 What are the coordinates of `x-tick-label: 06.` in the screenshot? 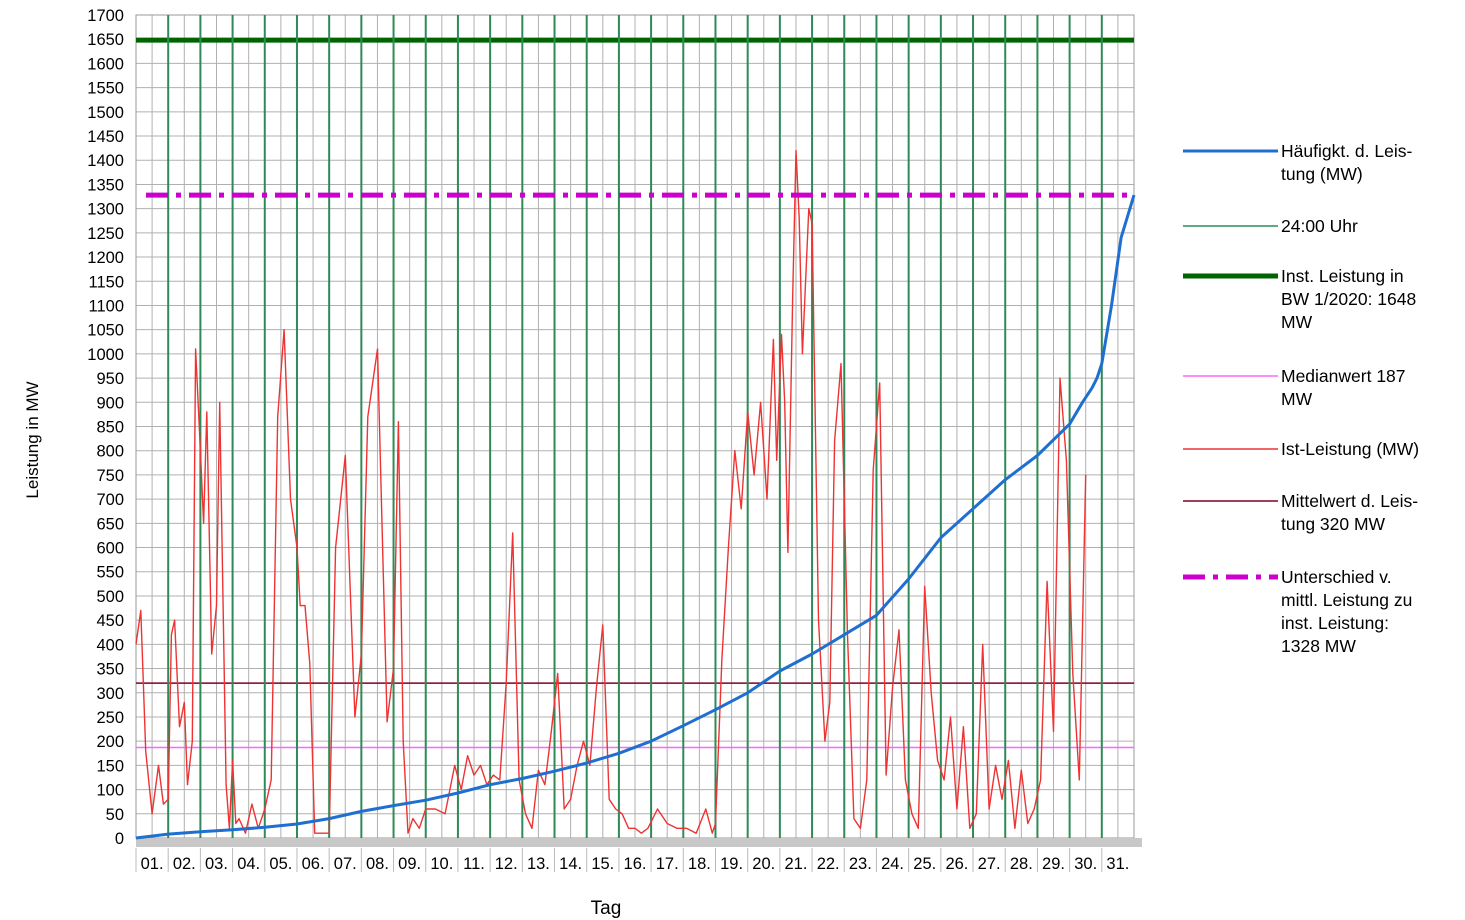 It's located at (313, 864).